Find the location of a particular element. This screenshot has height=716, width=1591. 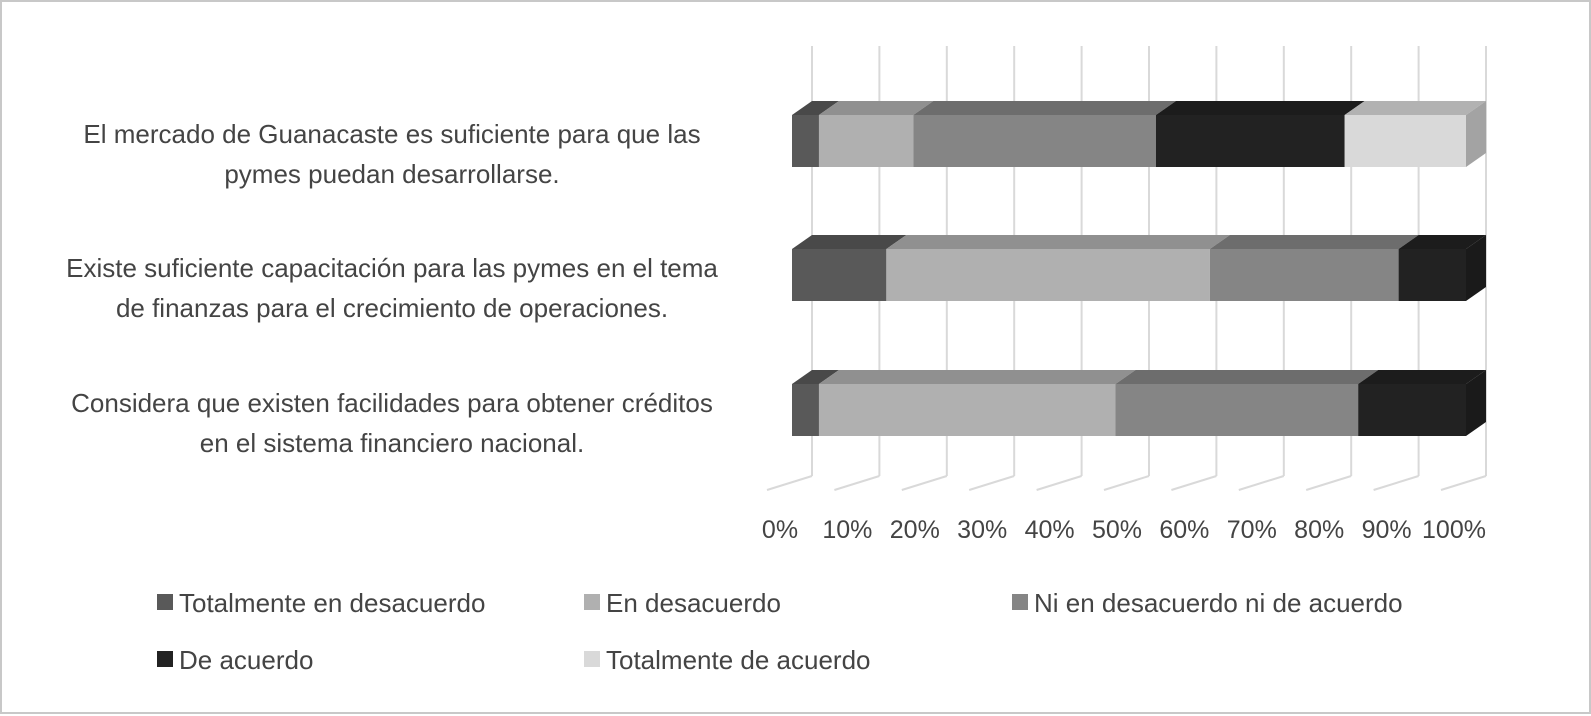

x-tick-label: 90% is located at coordinates (1387, 530).